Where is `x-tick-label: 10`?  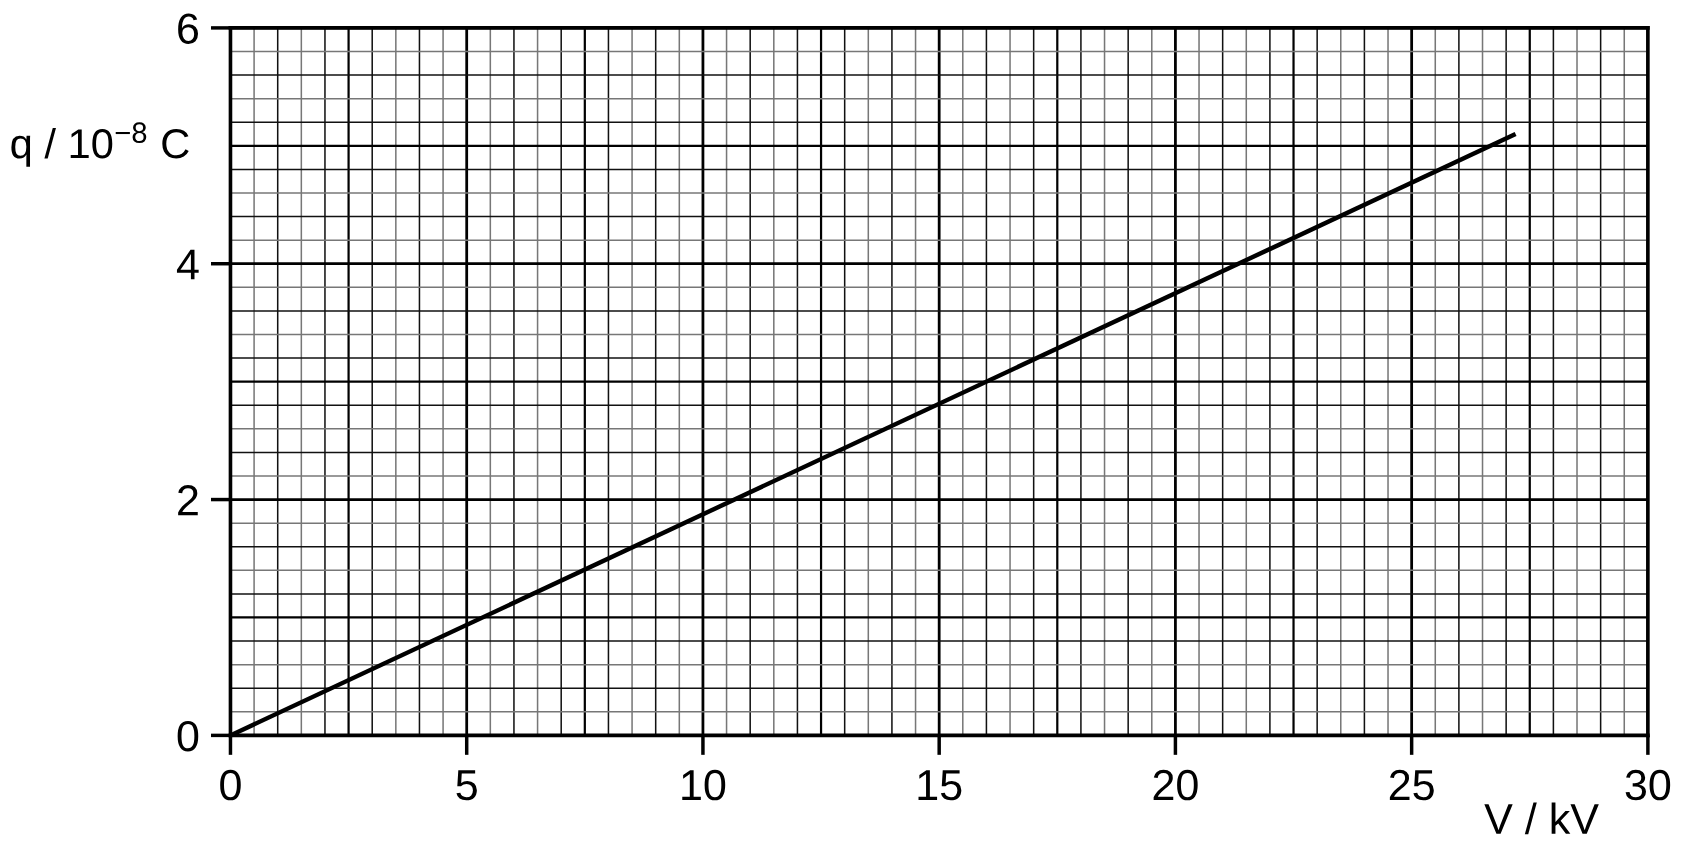 x-tick-label: 10 is located at coordinates (704, 785).